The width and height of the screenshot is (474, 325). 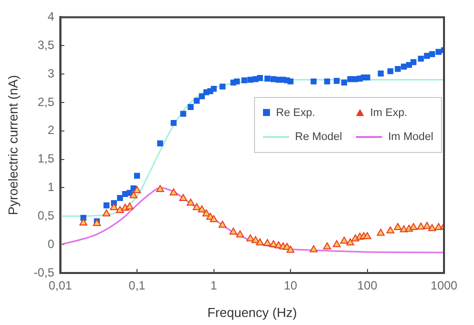 I want to click on y-tick-label: 0, so click(x=51, y=243).